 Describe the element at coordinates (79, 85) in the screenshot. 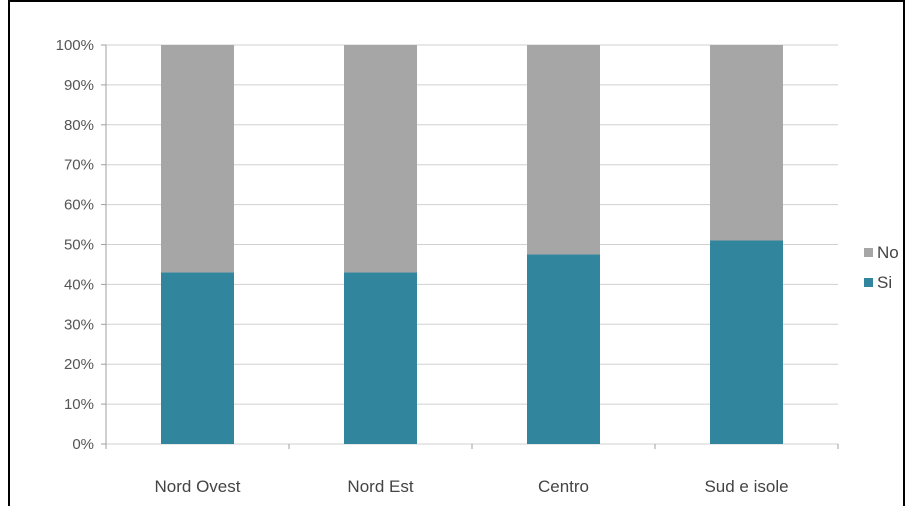

I see `y-tick-label: 90%` at that location.